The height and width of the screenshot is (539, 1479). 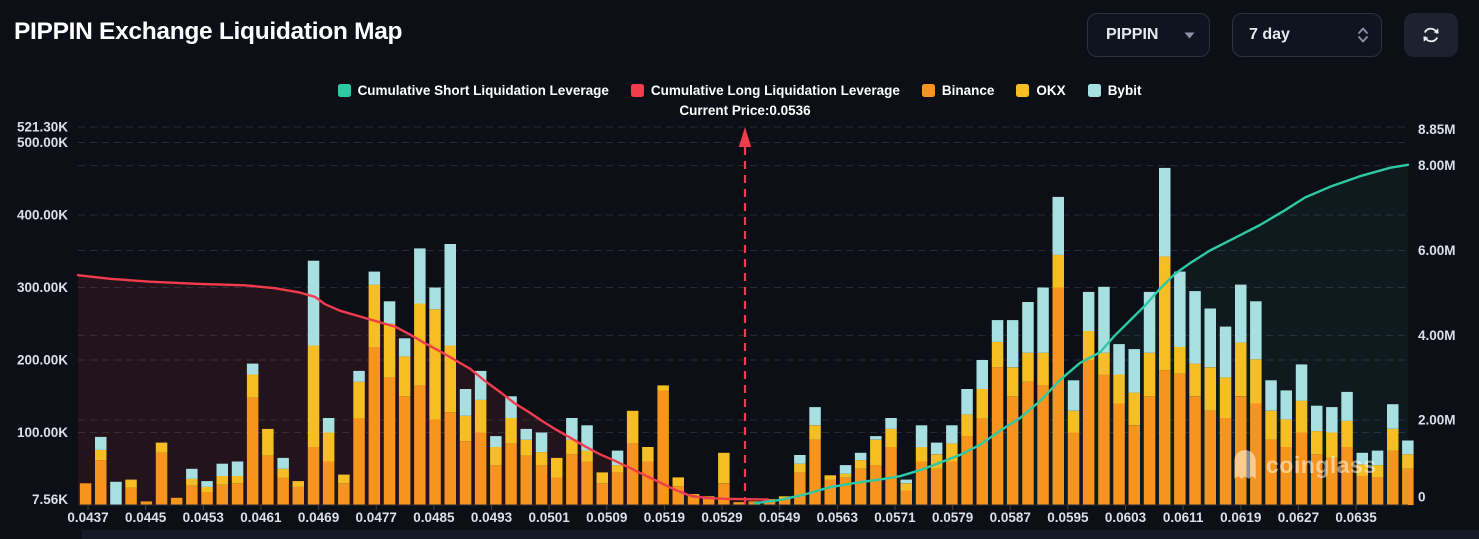 I want to click on legend-item-okx: OKX, so click(x=1041, y=90).